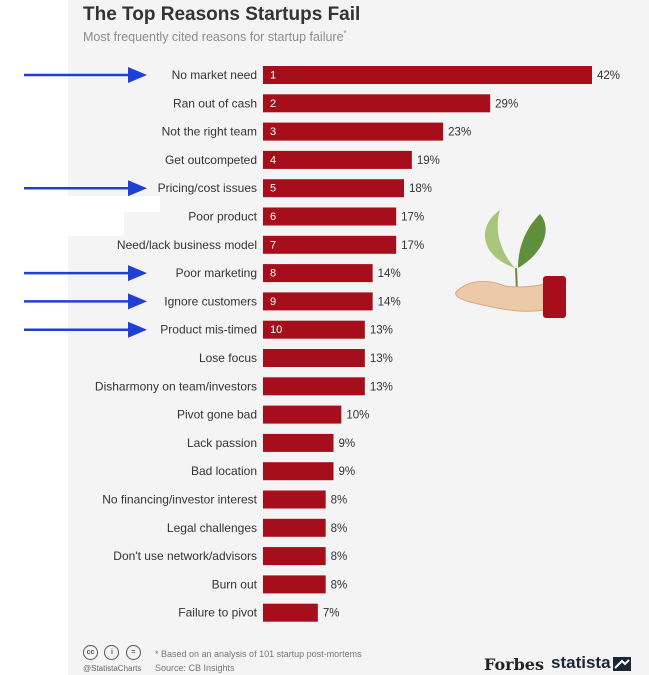  I want to click on category-label: Pivot gone bad, so click(217, 415).